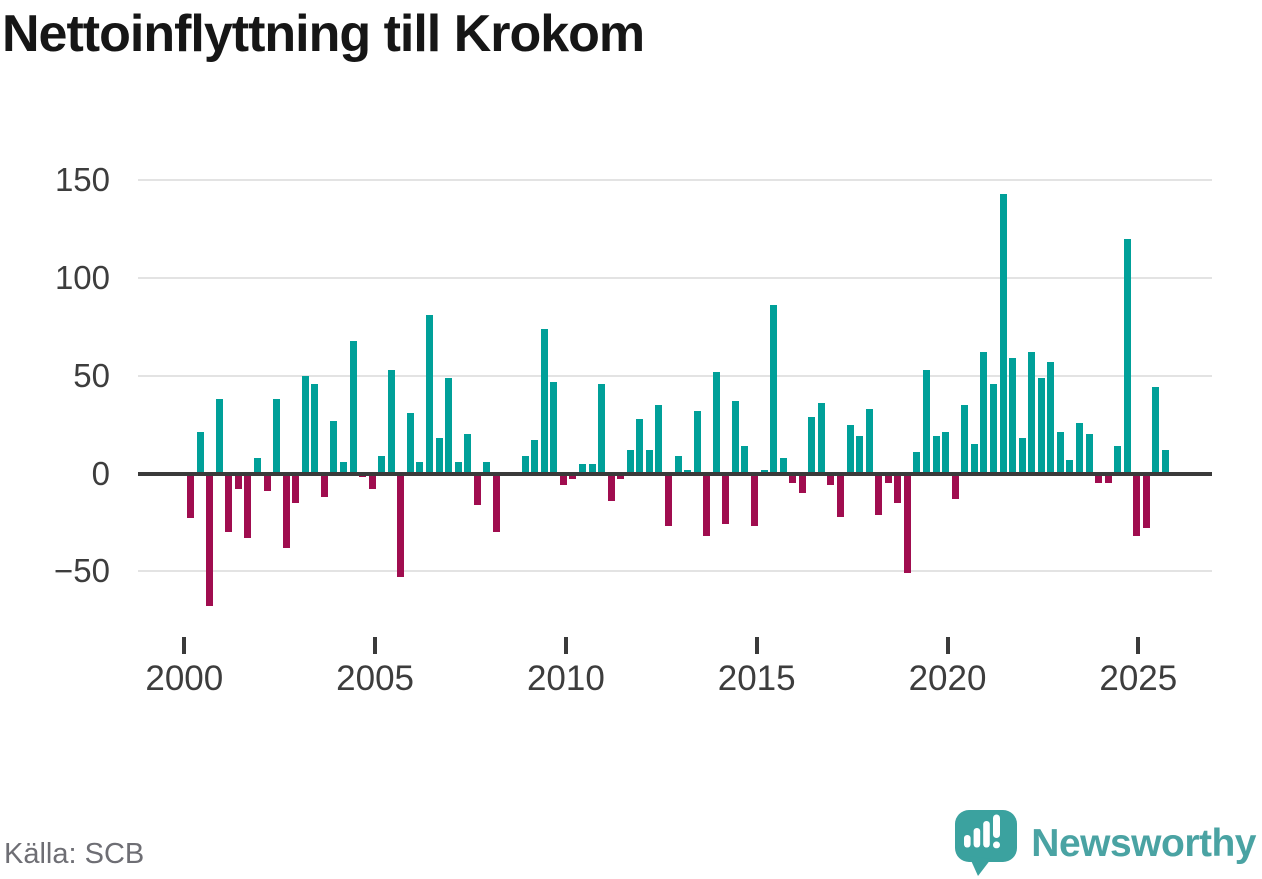 Image resolution: width=1262 pixels, height=879 pixels. Describe the element at coordinates (100, 473) in the screenshot. I see `y-axis-label-0: 0` at that location.